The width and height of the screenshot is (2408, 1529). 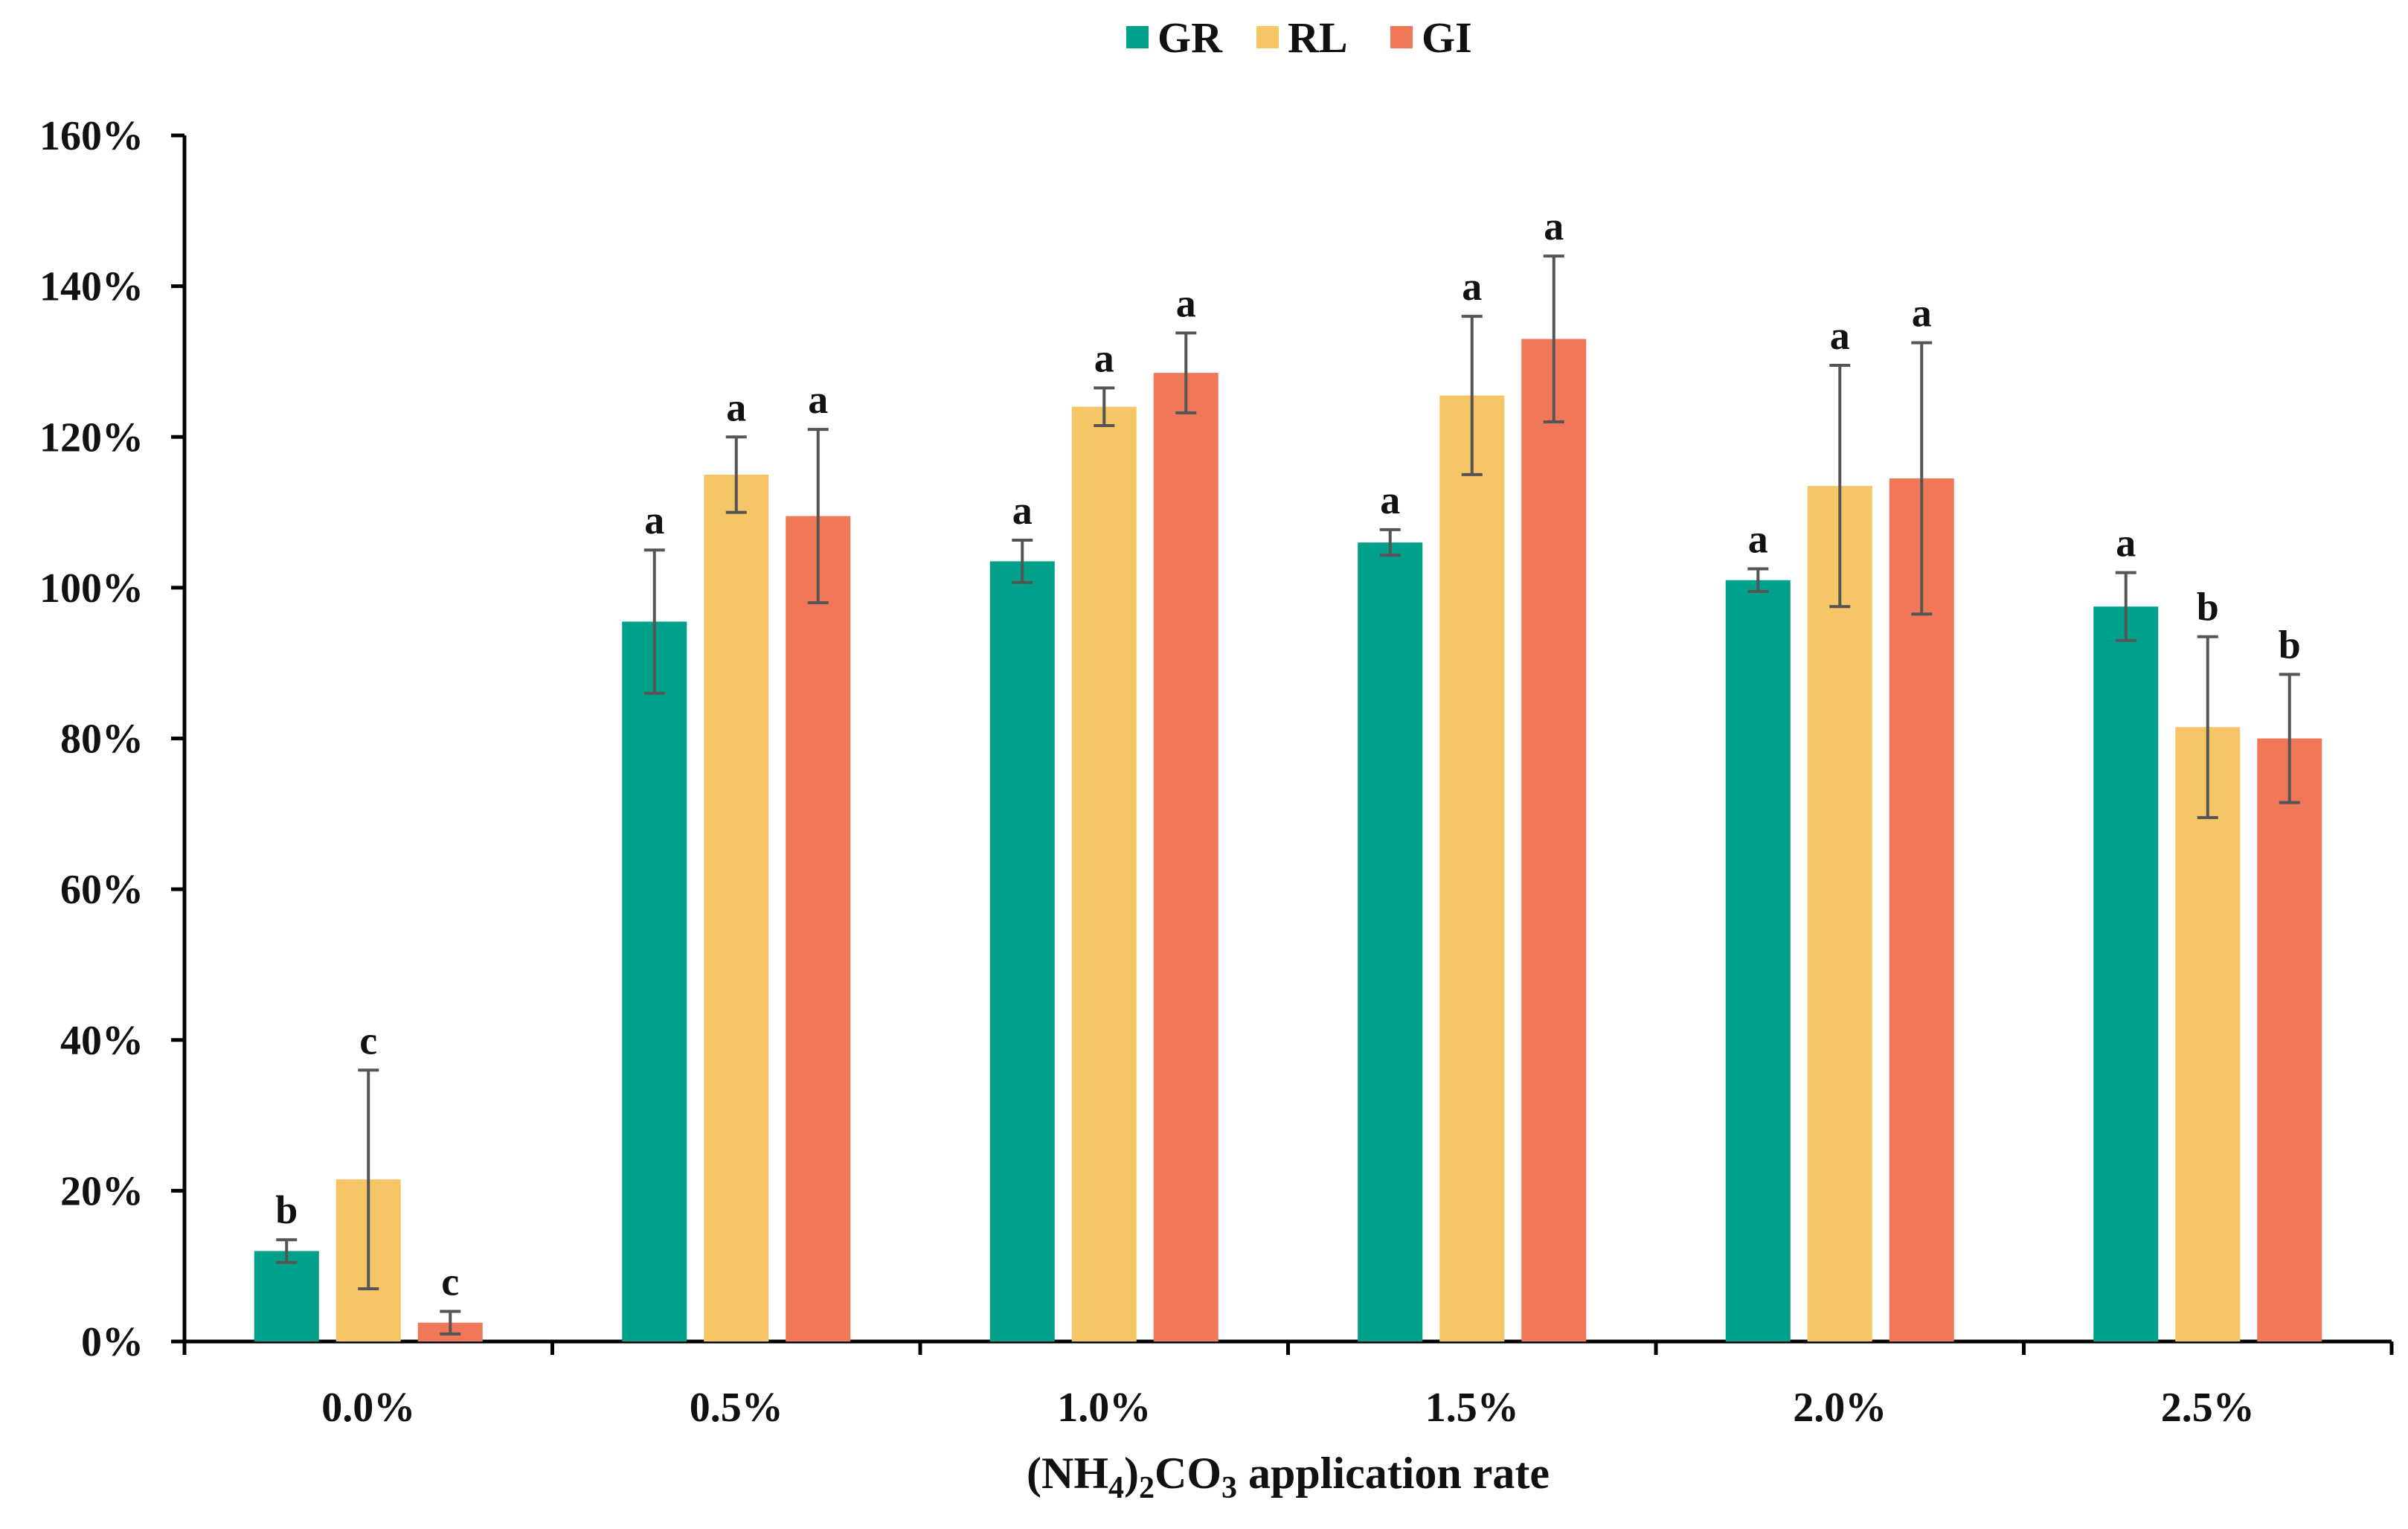 What do you see at coordinates (1401, 37) in the screenshot?
I see `legend-swatch-gi` at bounding box center [1401, 37].